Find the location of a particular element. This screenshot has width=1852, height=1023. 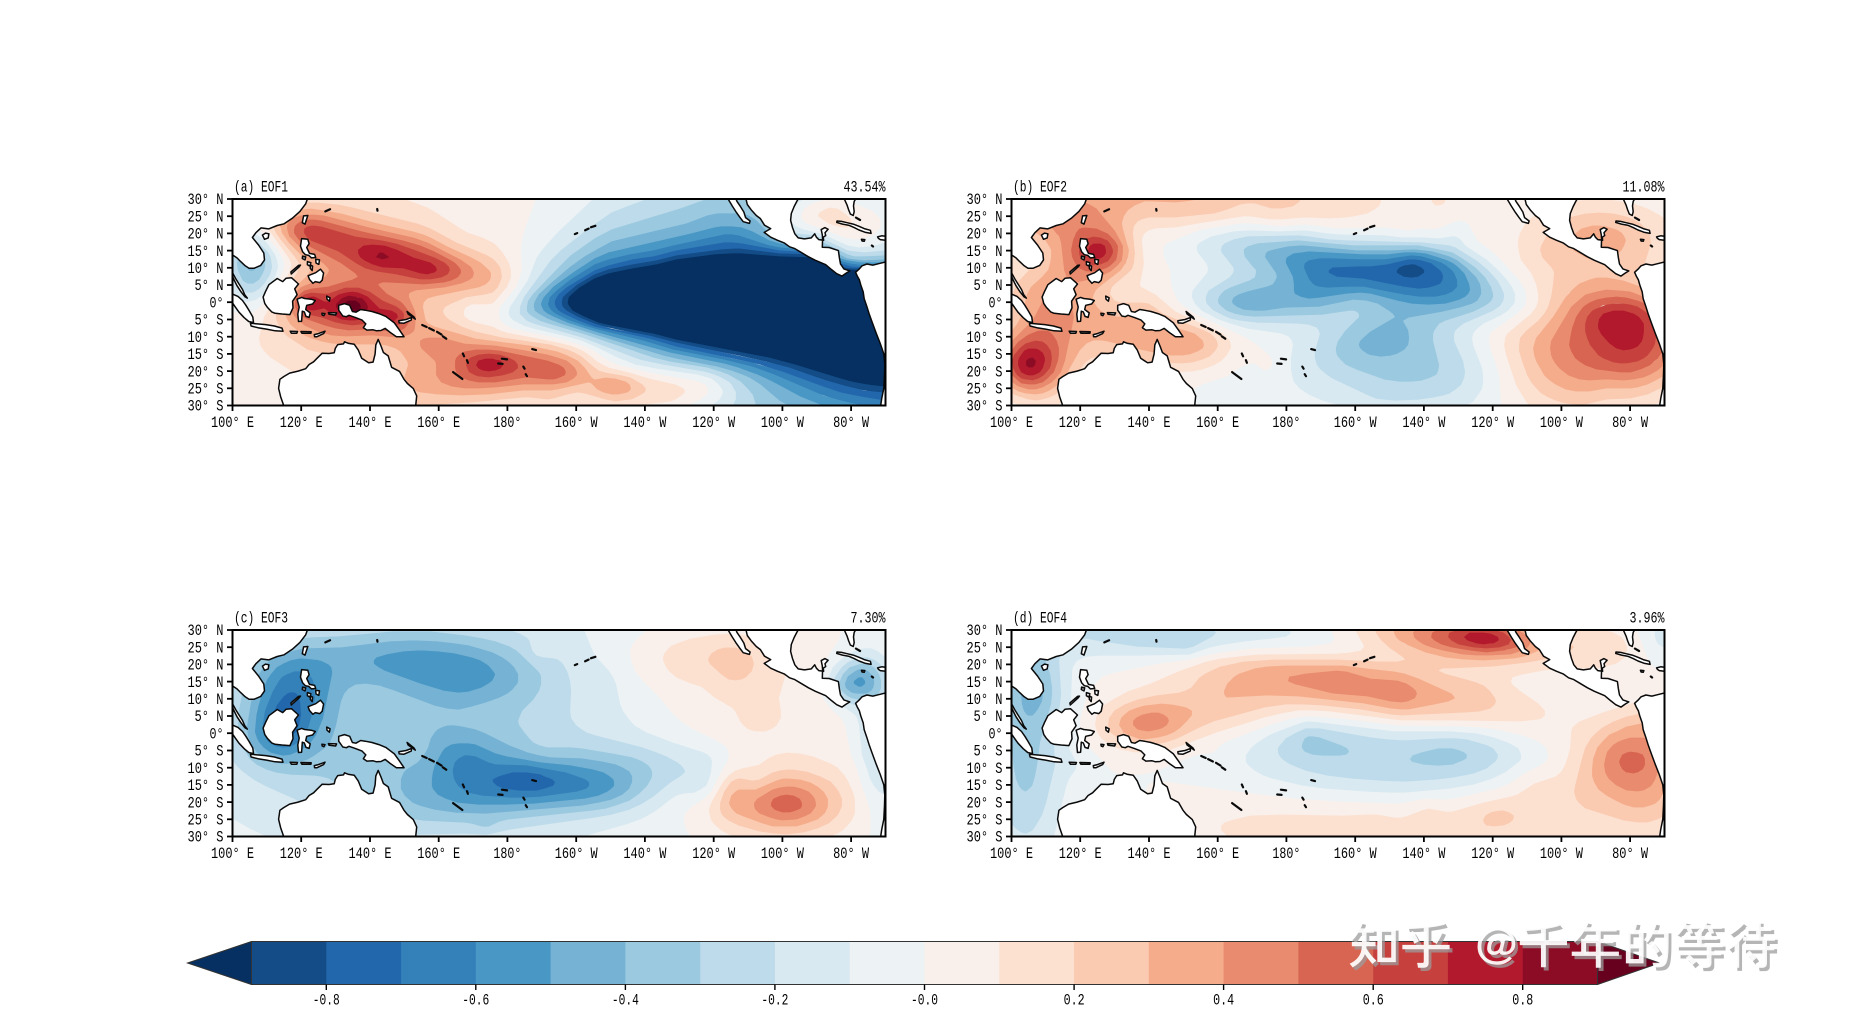

svg-text: -0.8 is located at coordinates (326, 1001).